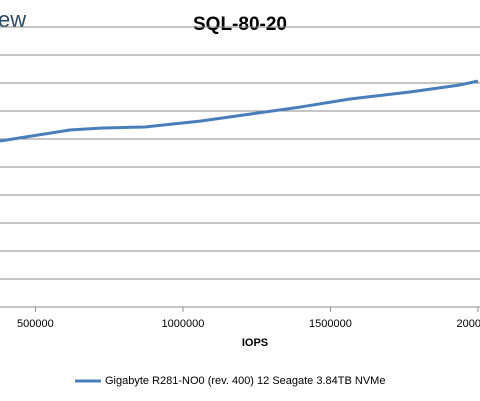 Image resolution: width=480 pixels, height=401 pixels. I want to click on chart-title: SQL-80-20, so click(240, 24).